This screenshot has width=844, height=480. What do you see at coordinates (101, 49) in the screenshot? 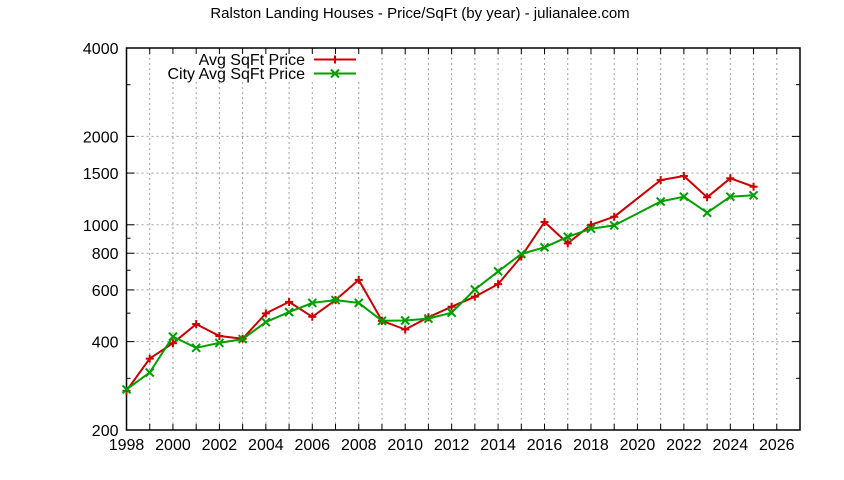
I see `y-tick-label: 4000` at bounding box center [101, 49].